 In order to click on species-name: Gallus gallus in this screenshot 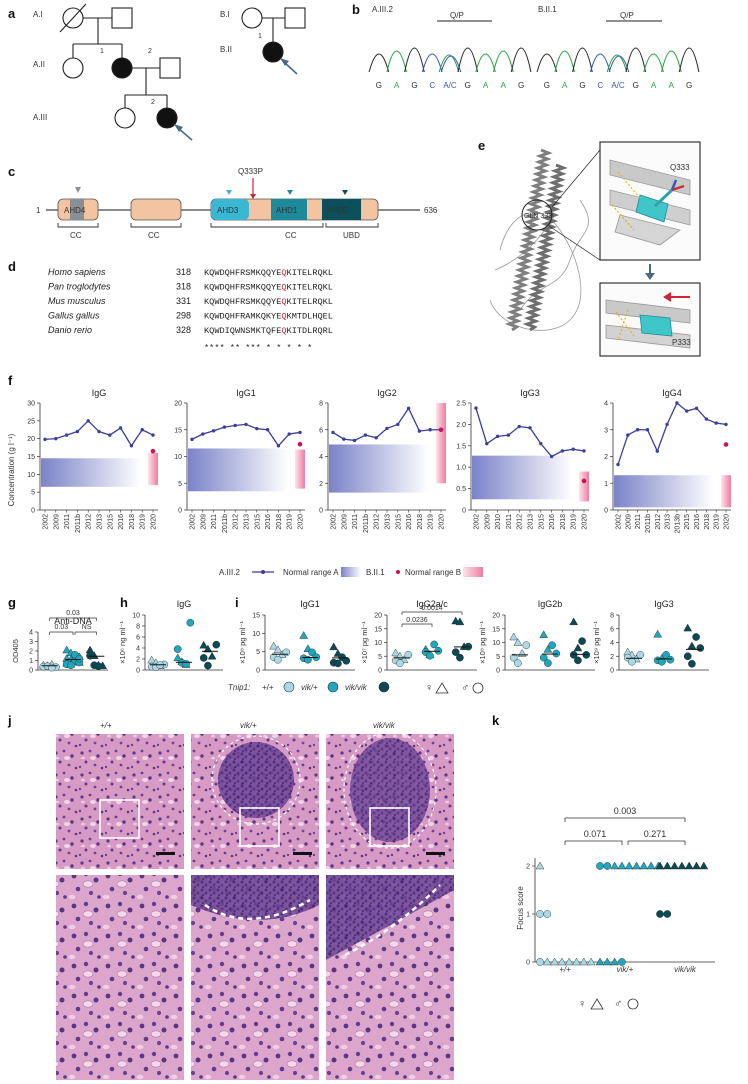, I will do `click(74, 316)`.